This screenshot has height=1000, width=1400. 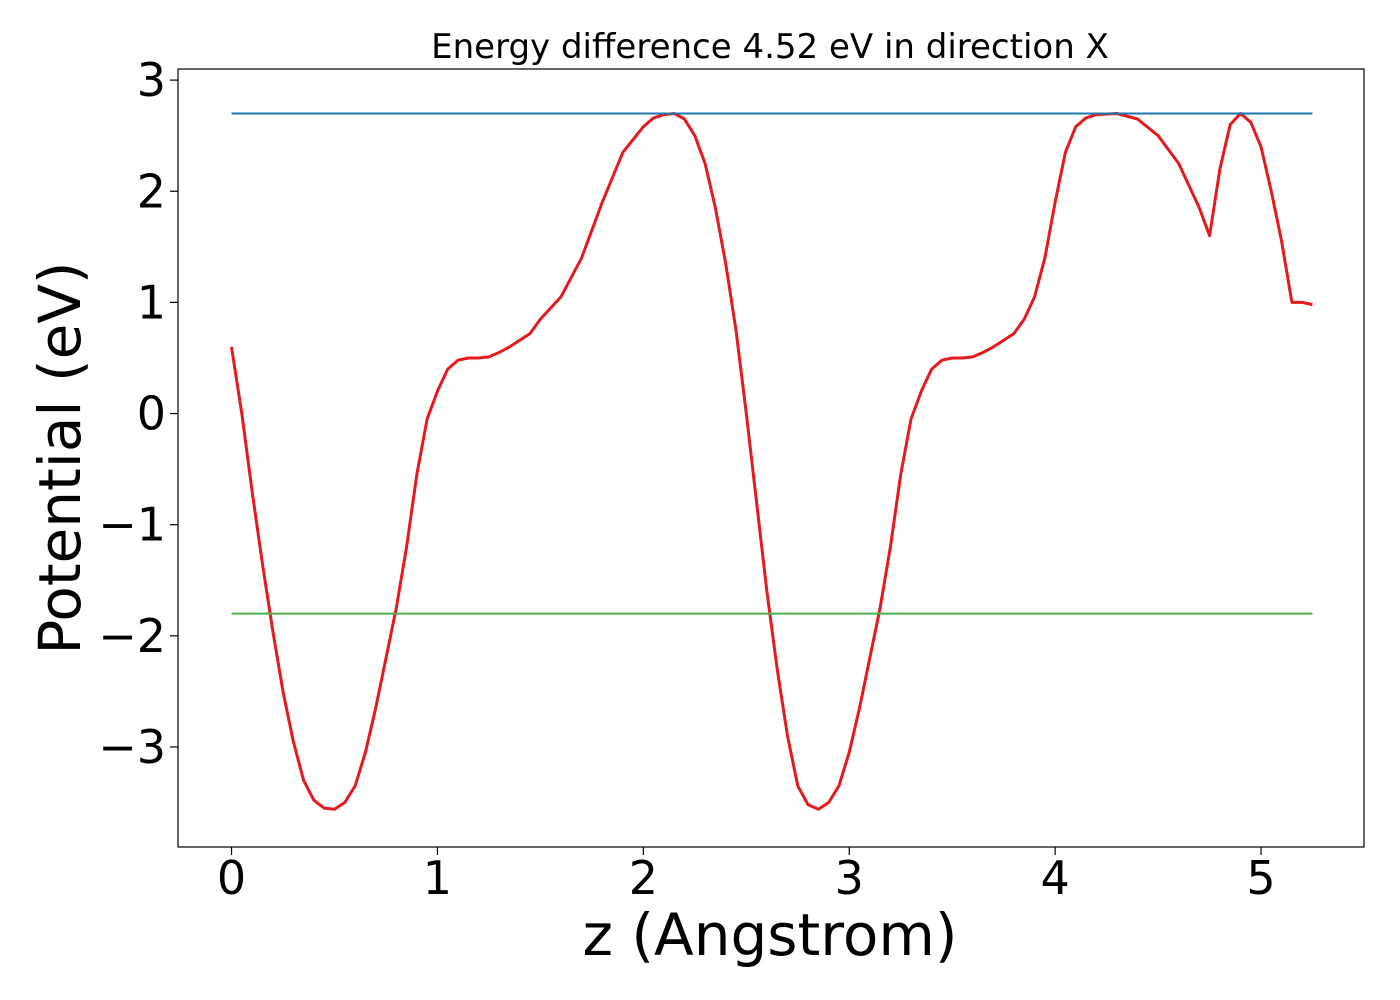 What do you see at coordinates (231, 878) in the screenshot?
I see `x-tick-label: 0` at bounding box center [231, 878].